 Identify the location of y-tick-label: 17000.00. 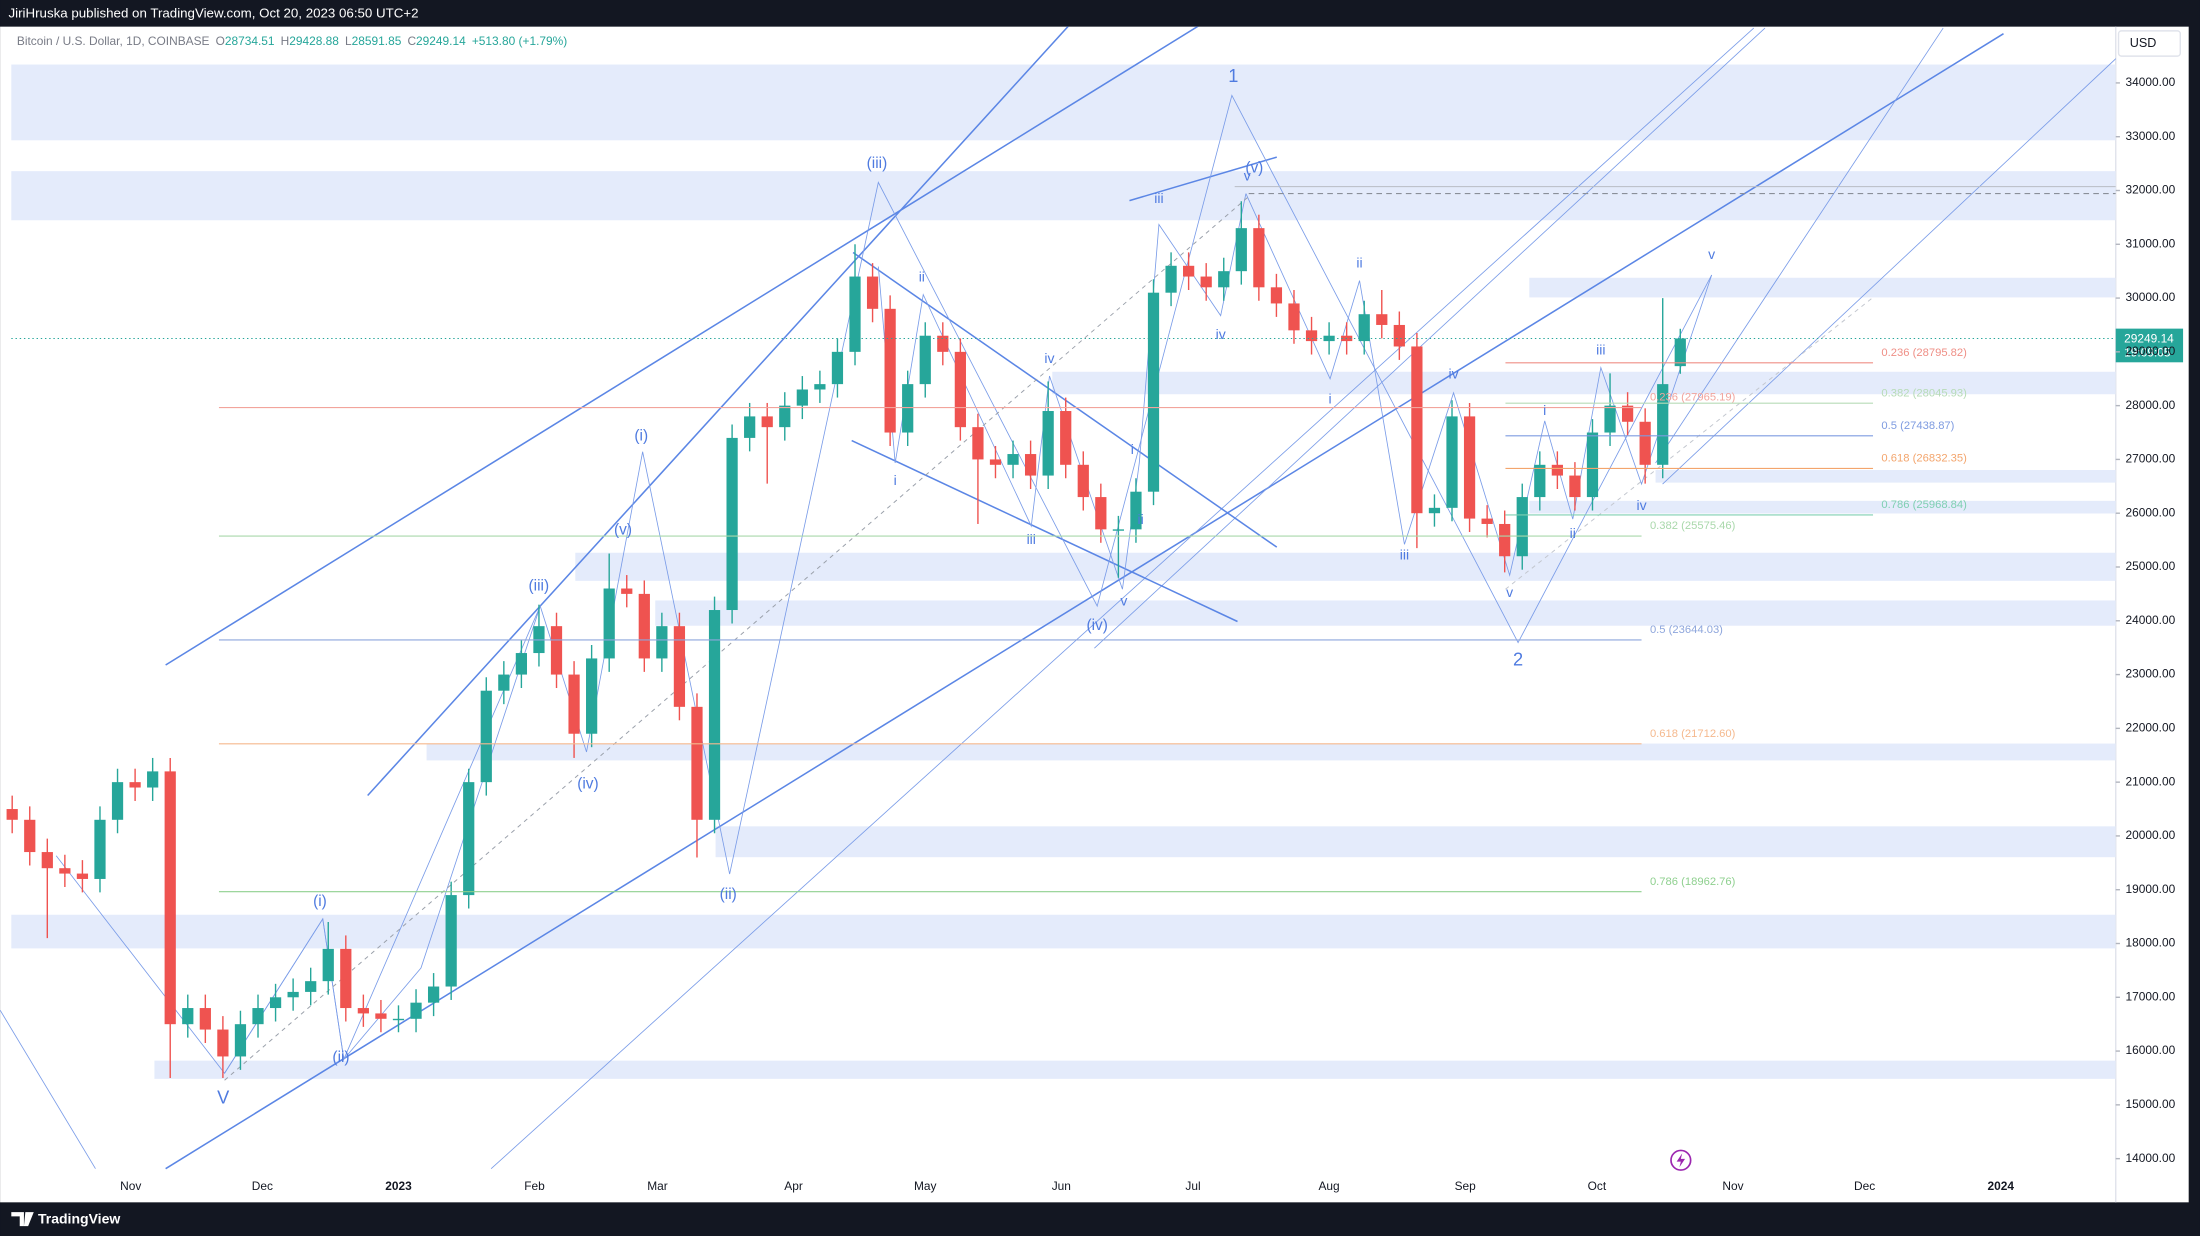
(2151, 996).